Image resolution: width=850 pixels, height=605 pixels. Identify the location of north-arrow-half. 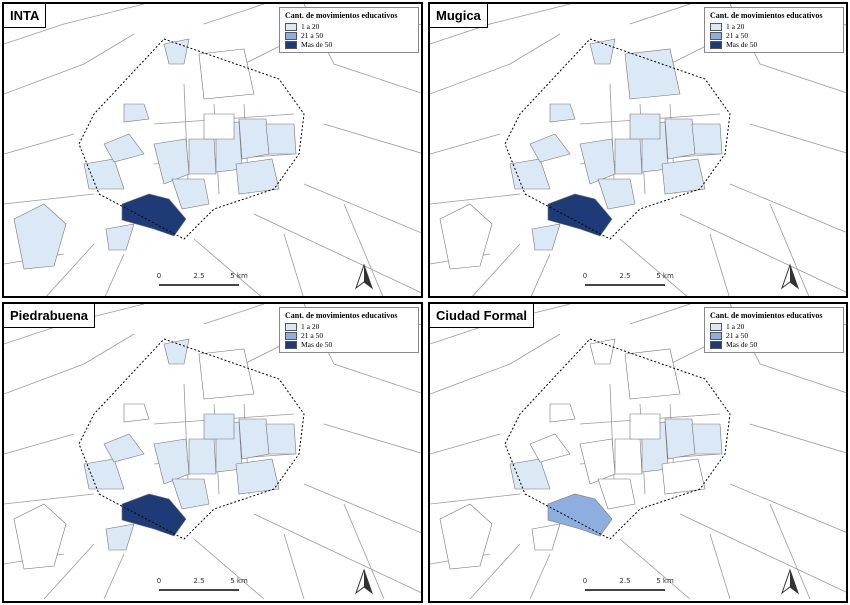
(368, 276).